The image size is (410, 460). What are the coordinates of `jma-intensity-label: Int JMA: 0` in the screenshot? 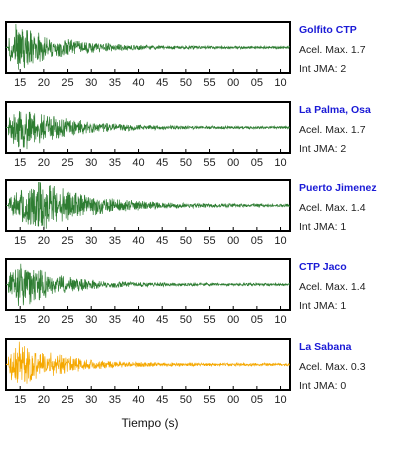 It's located at (322, 386).